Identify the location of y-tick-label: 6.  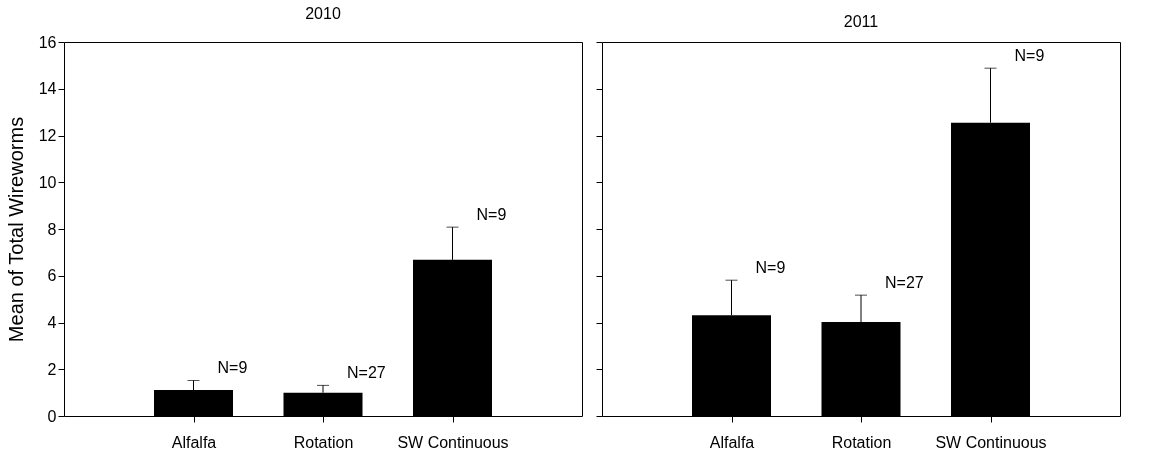
(52, 276).